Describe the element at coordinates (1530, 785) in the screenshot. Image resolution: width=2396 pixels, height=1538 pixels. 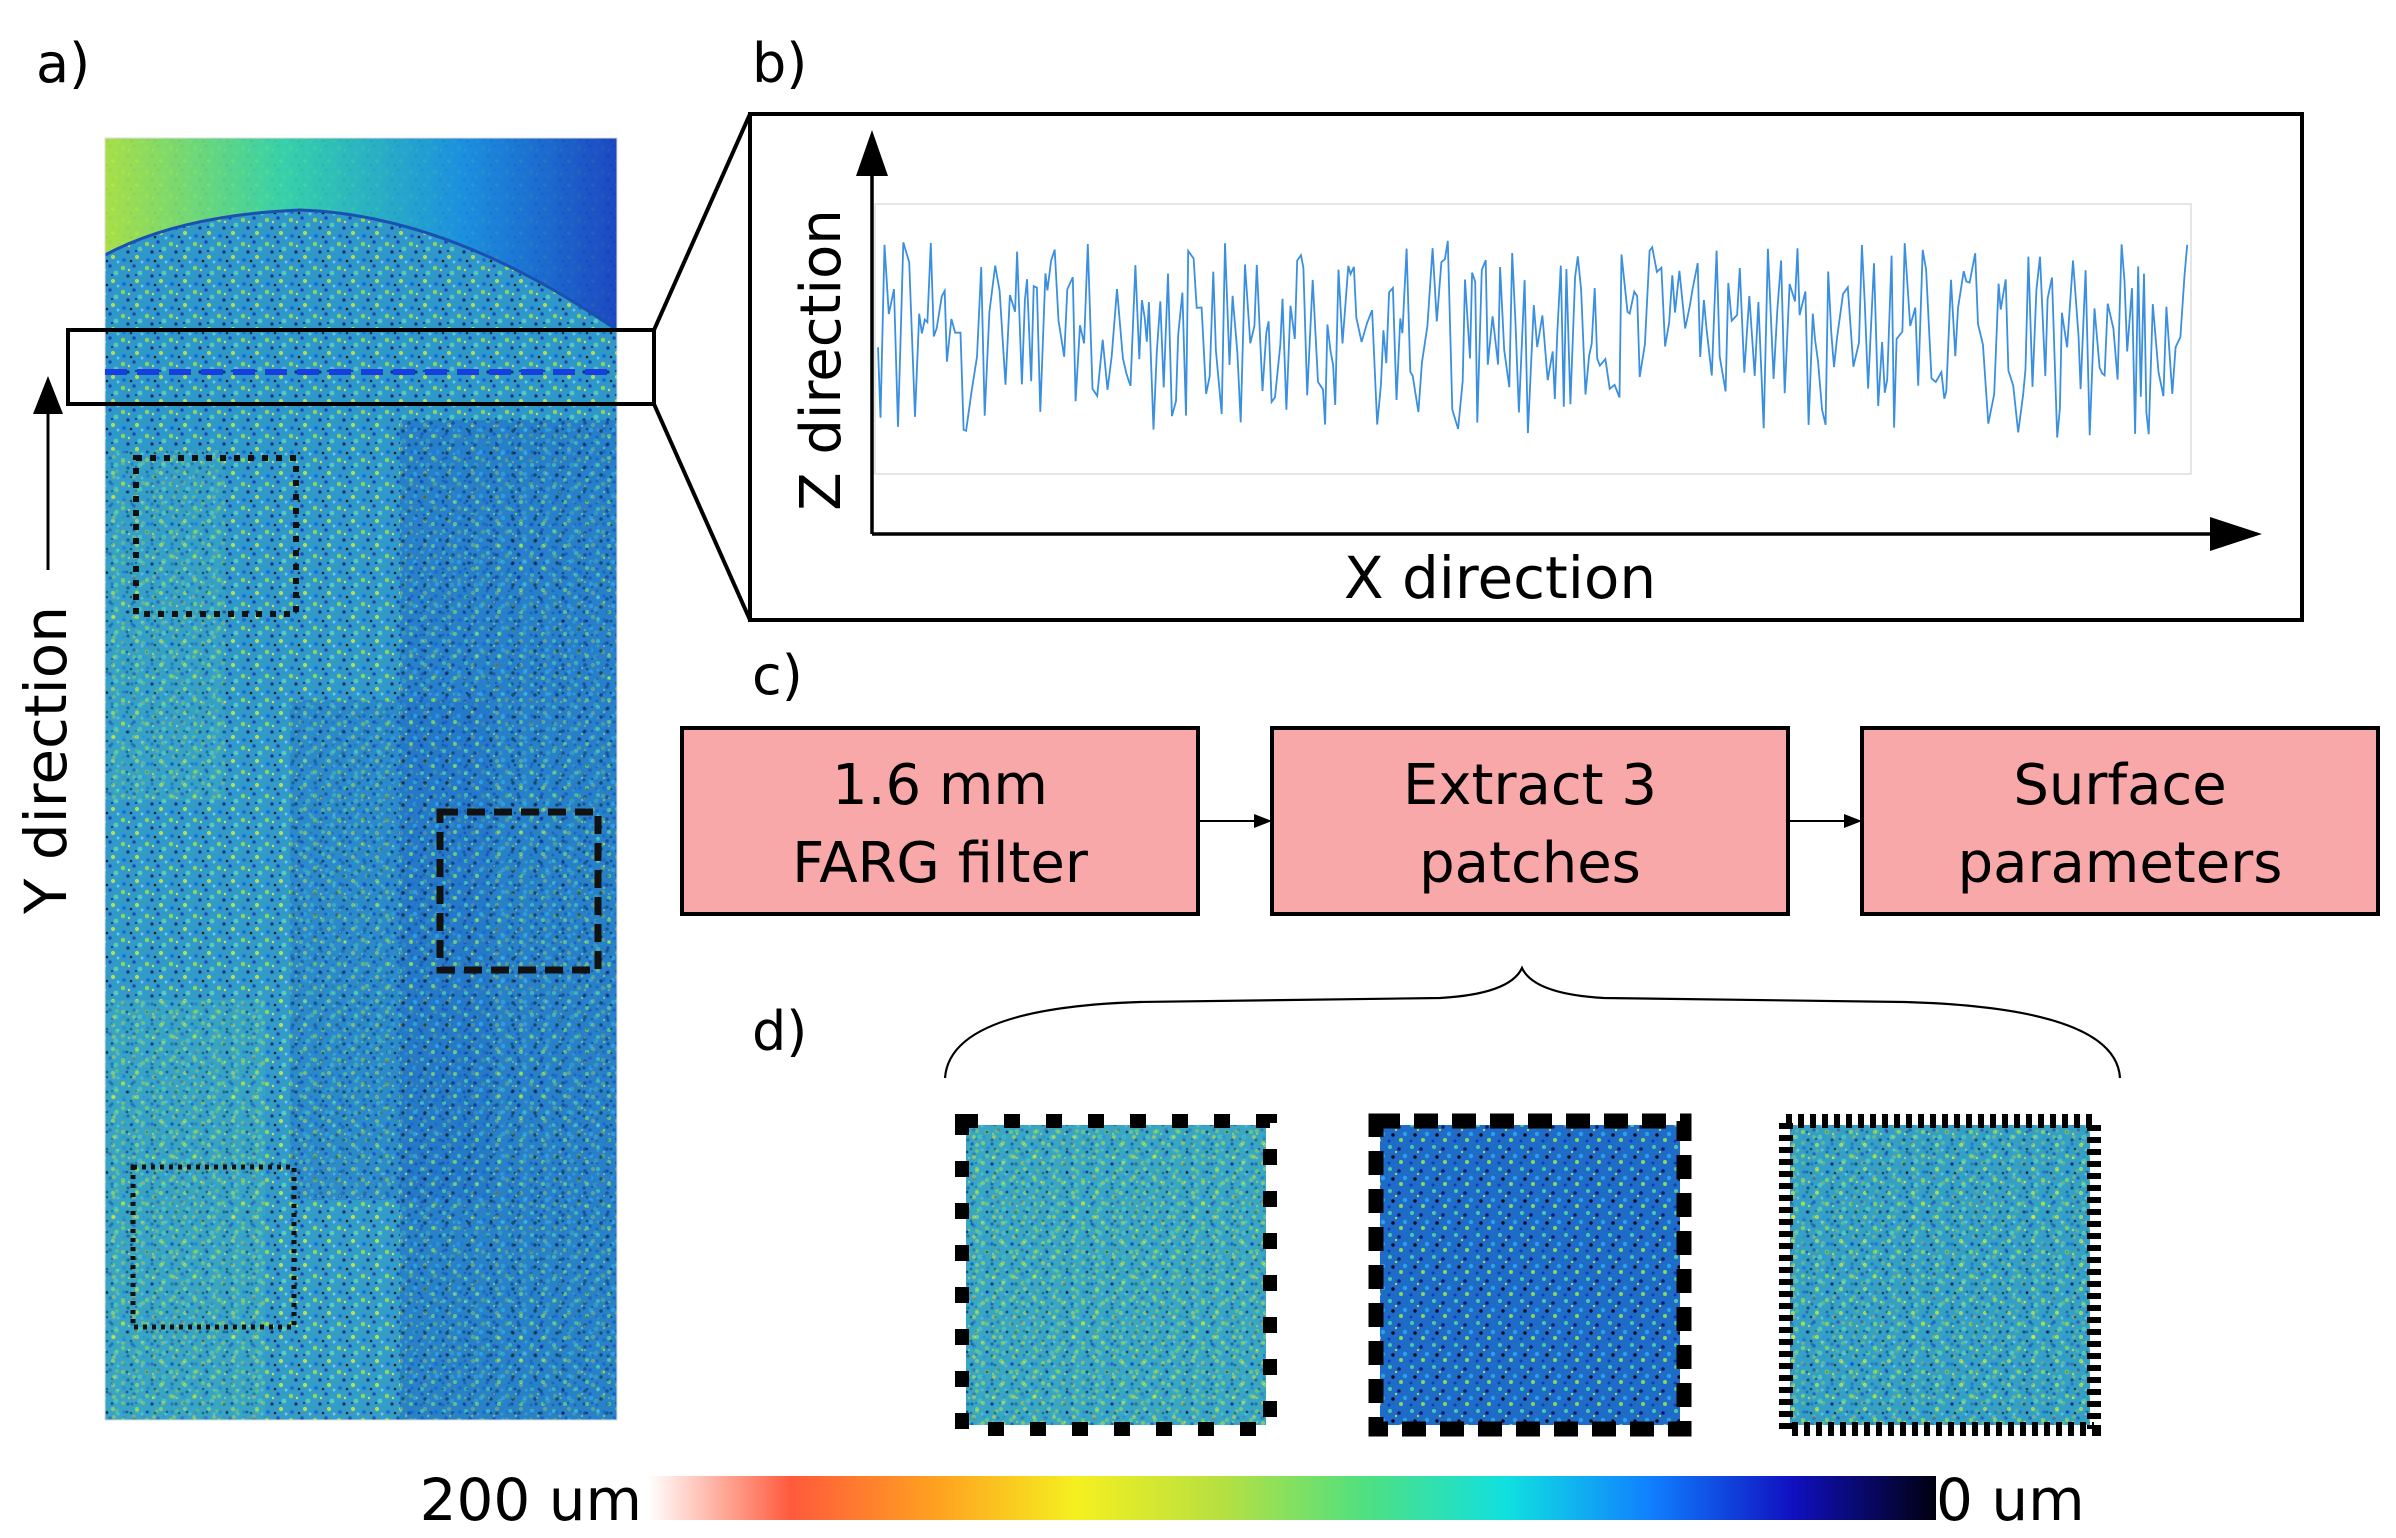
I see `step-2-line-1: Extract 3` at that location.